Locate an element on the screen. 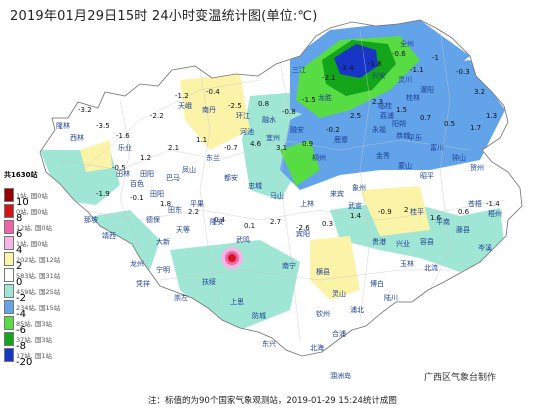 The width and height of the screenshot is (550, 412). city-label: 天峨 is located at coordinates (185, 105).